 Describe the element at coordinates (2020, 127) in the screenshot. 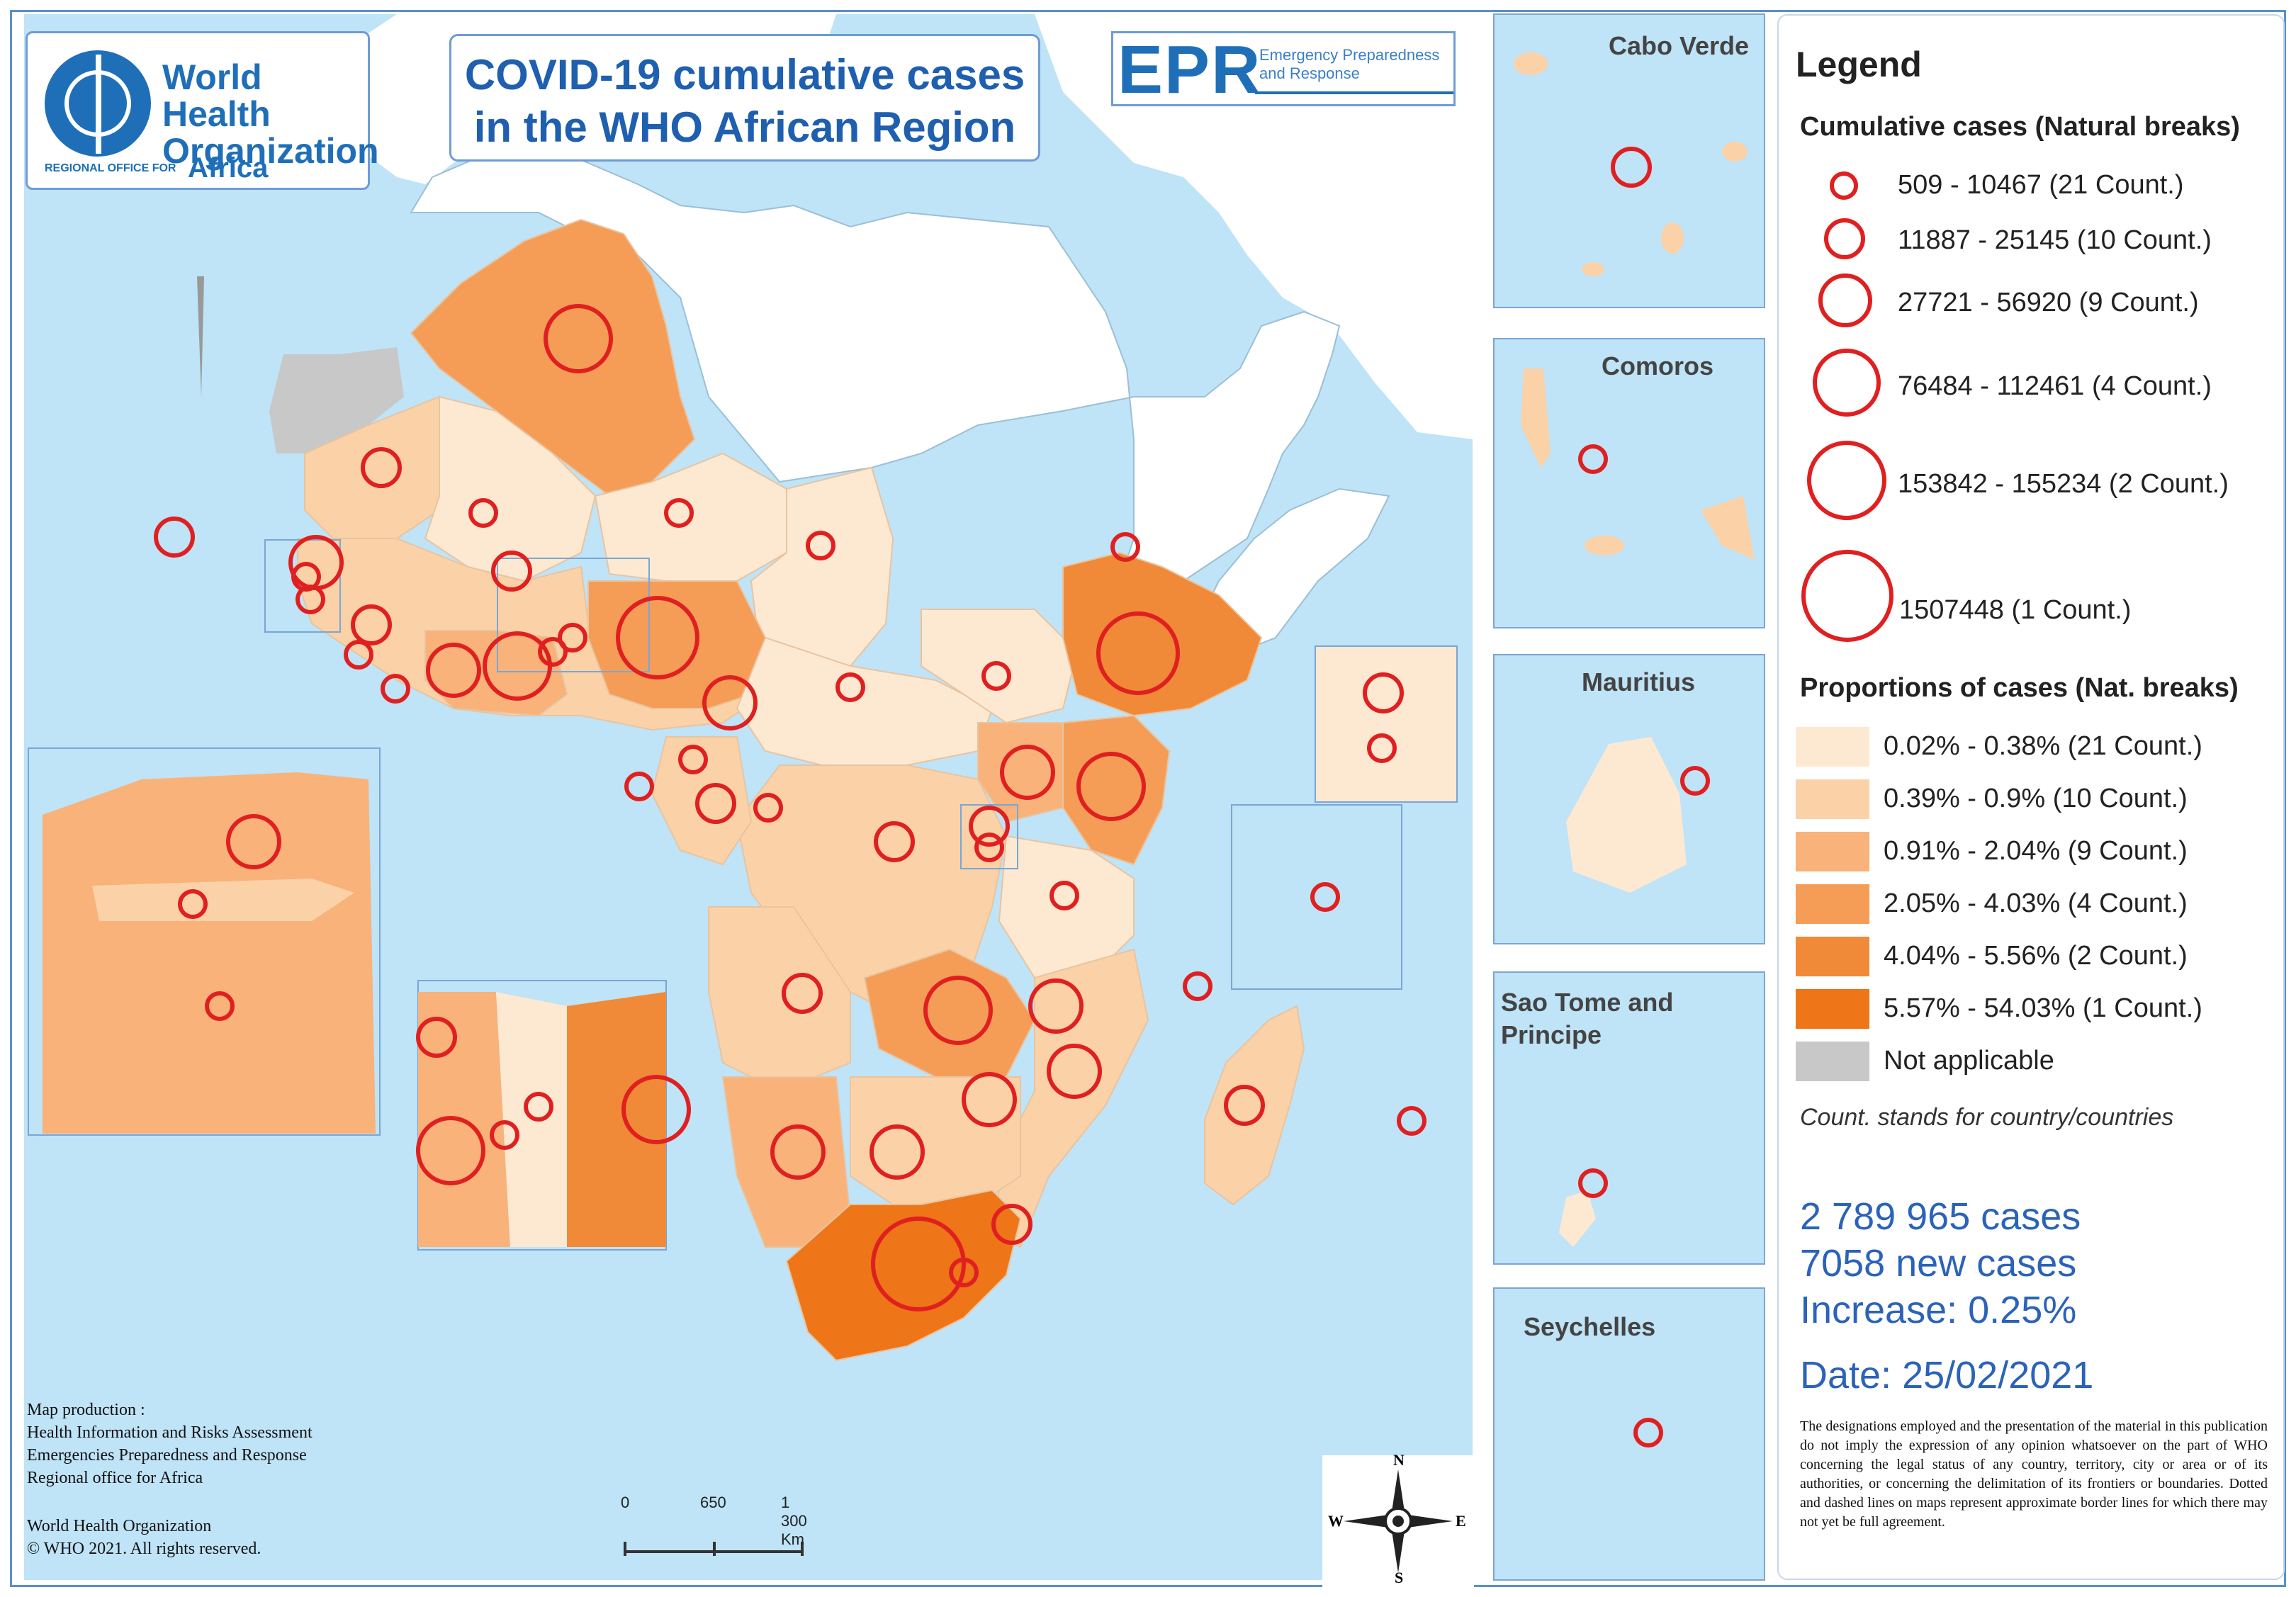

I see `legend-circles-heading: Cumulative cases (Natural breaks)` at that location.